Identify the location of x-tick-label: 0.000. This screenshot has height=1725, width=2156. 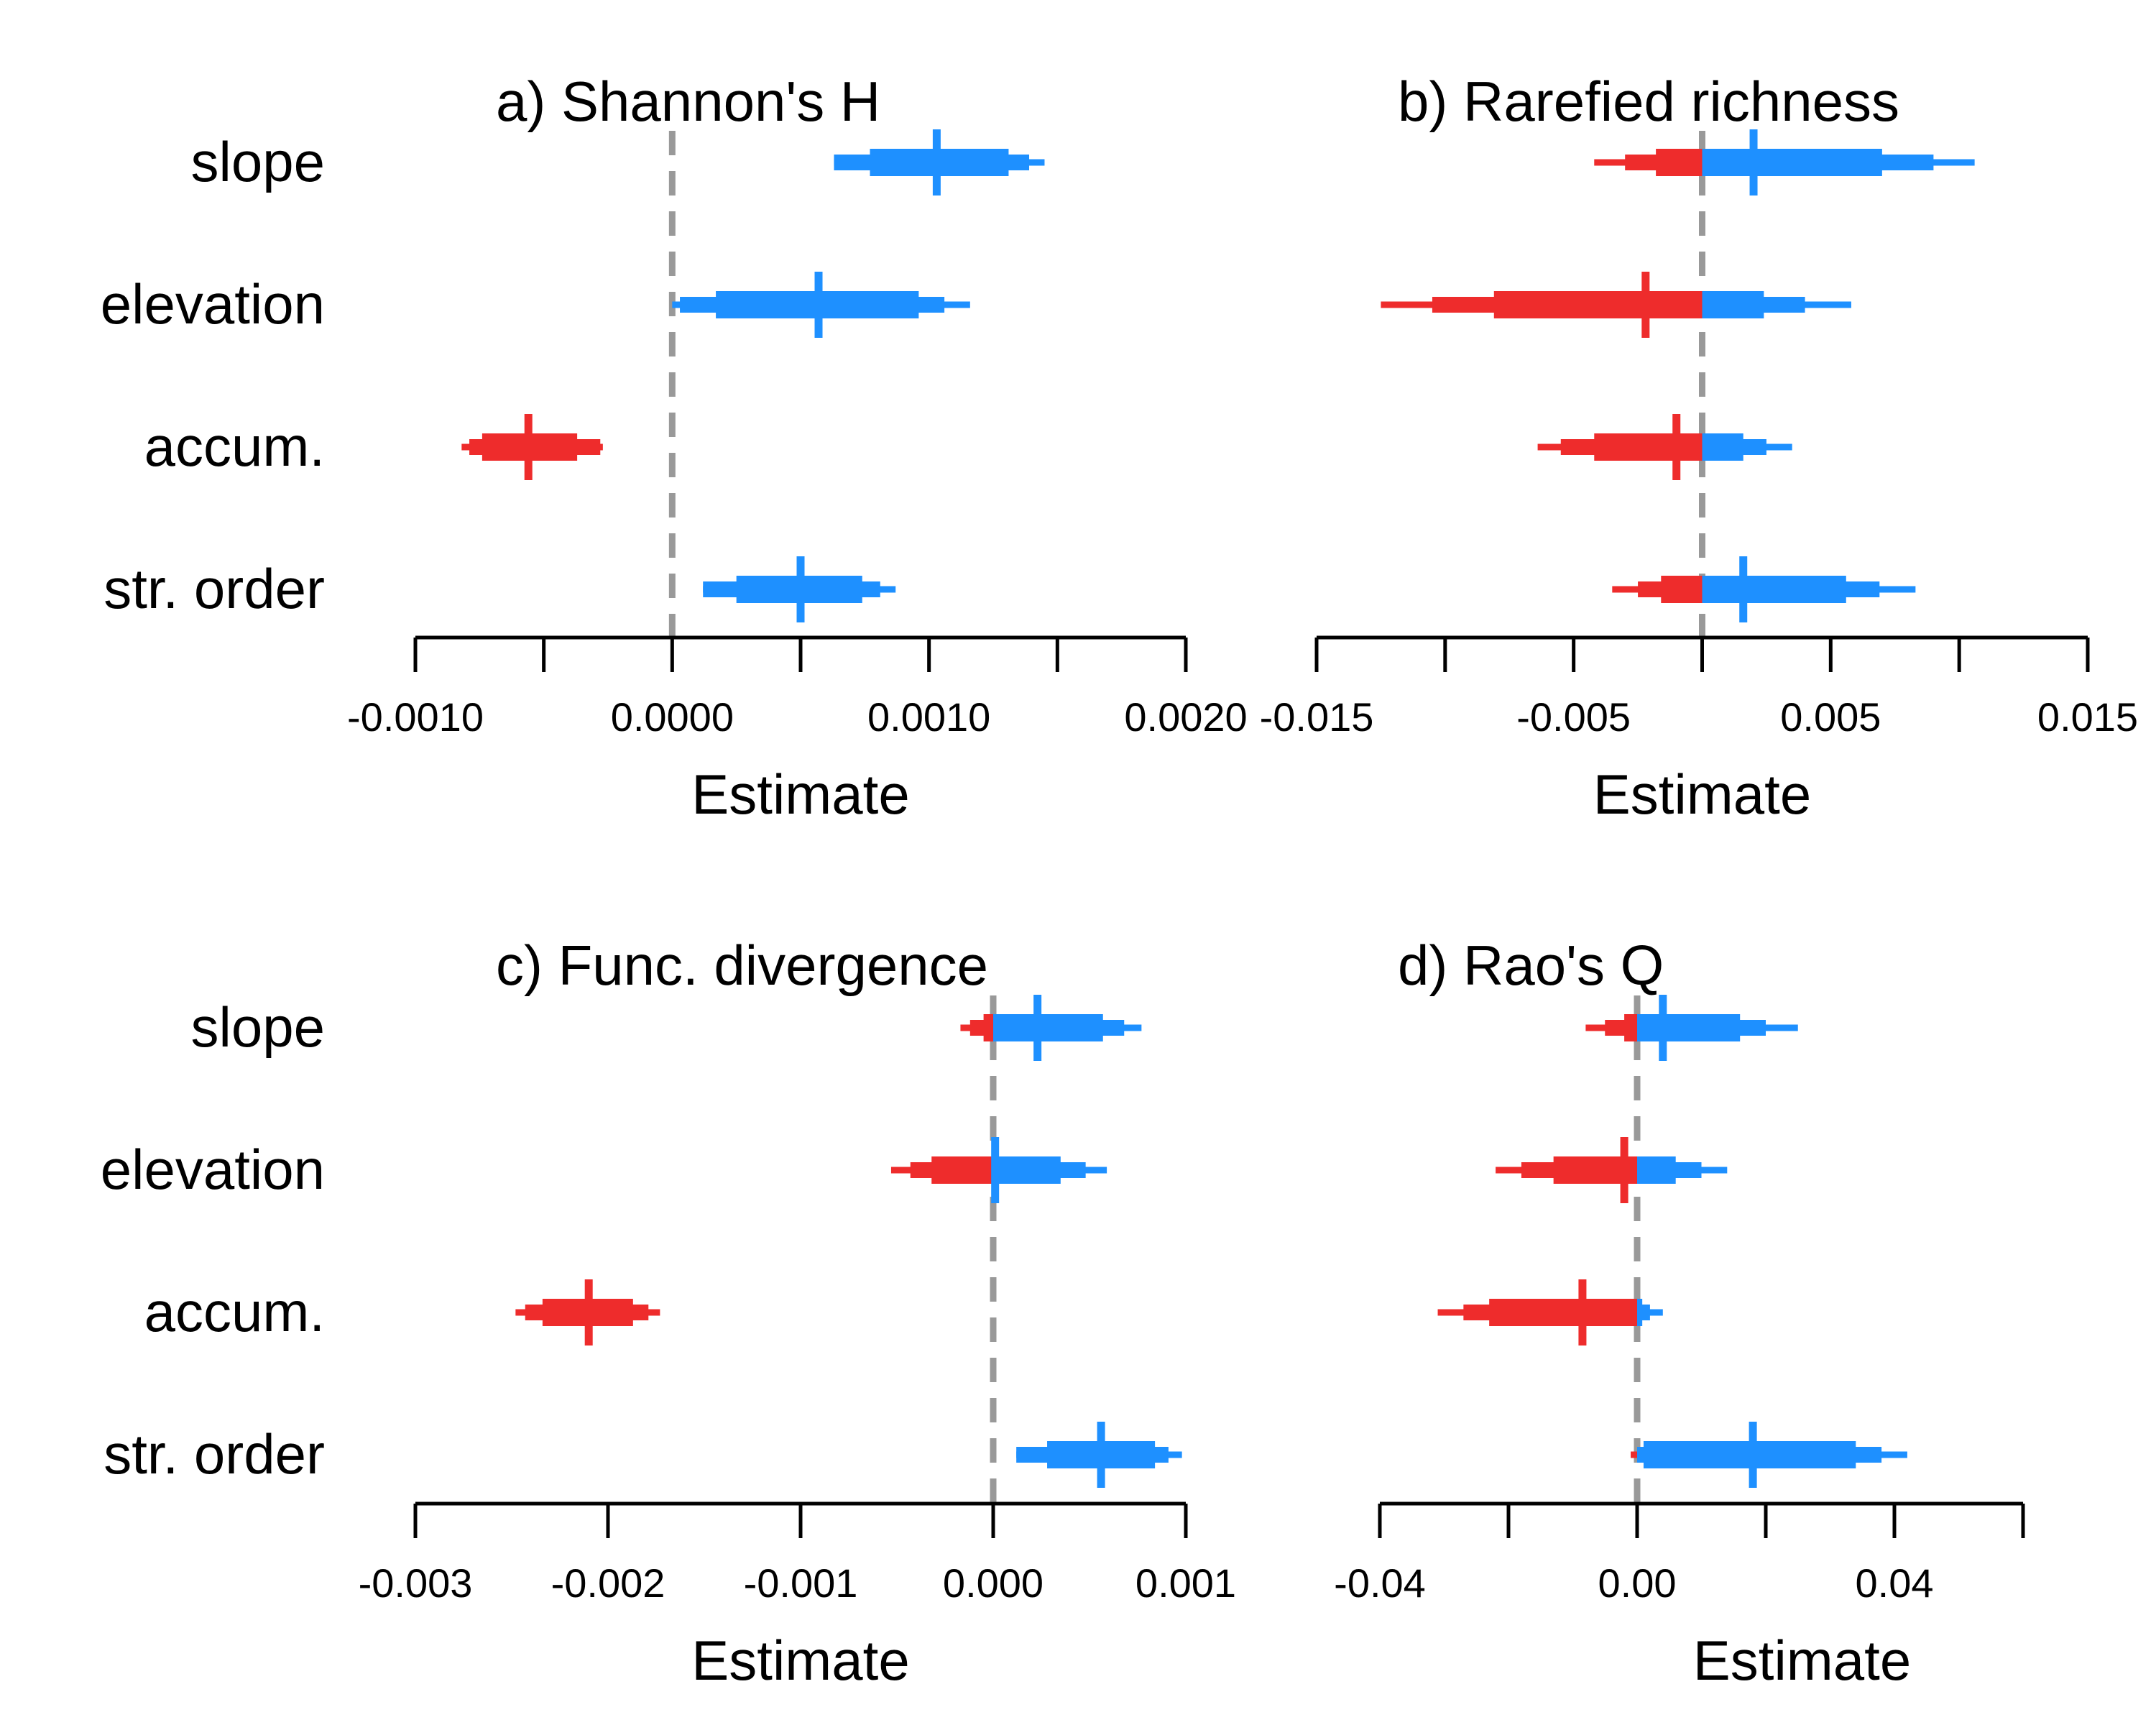
(994, 1583).